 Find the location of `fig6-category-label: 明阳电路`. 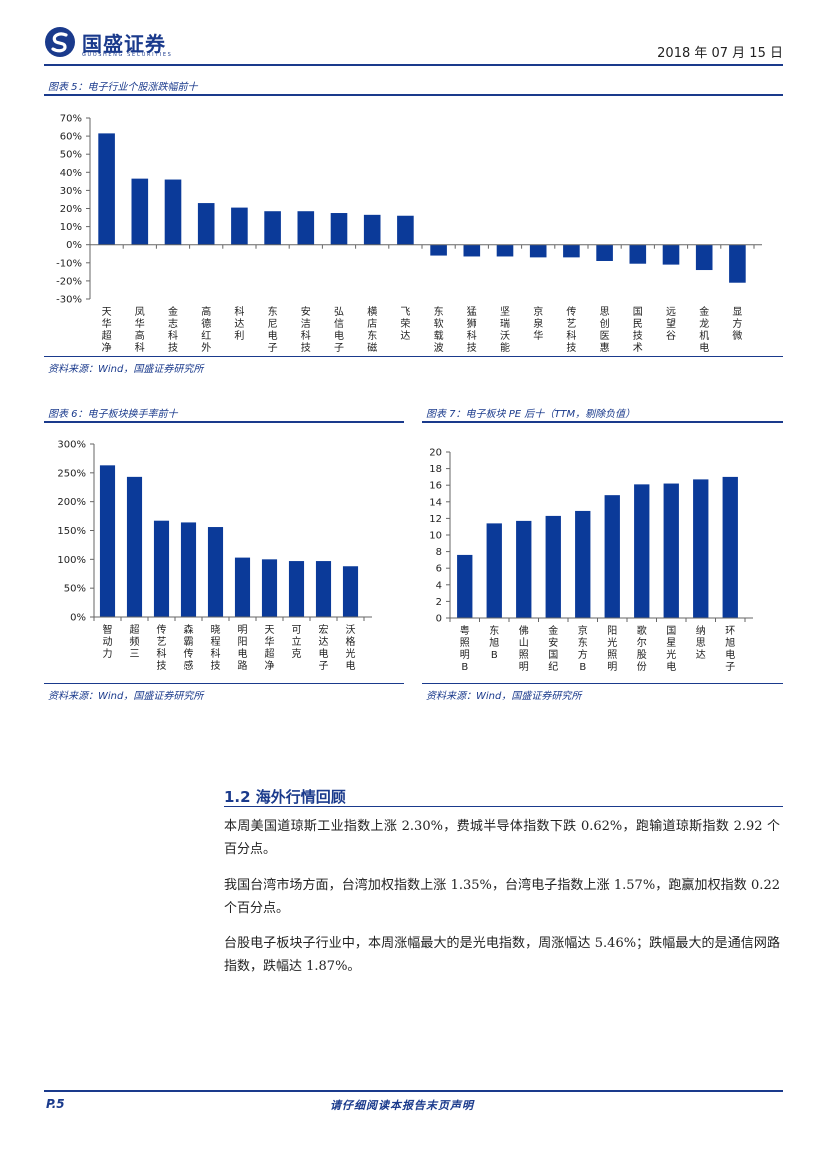

fig6-category-label: 明阳电路 is located at coordinates (243, 648).